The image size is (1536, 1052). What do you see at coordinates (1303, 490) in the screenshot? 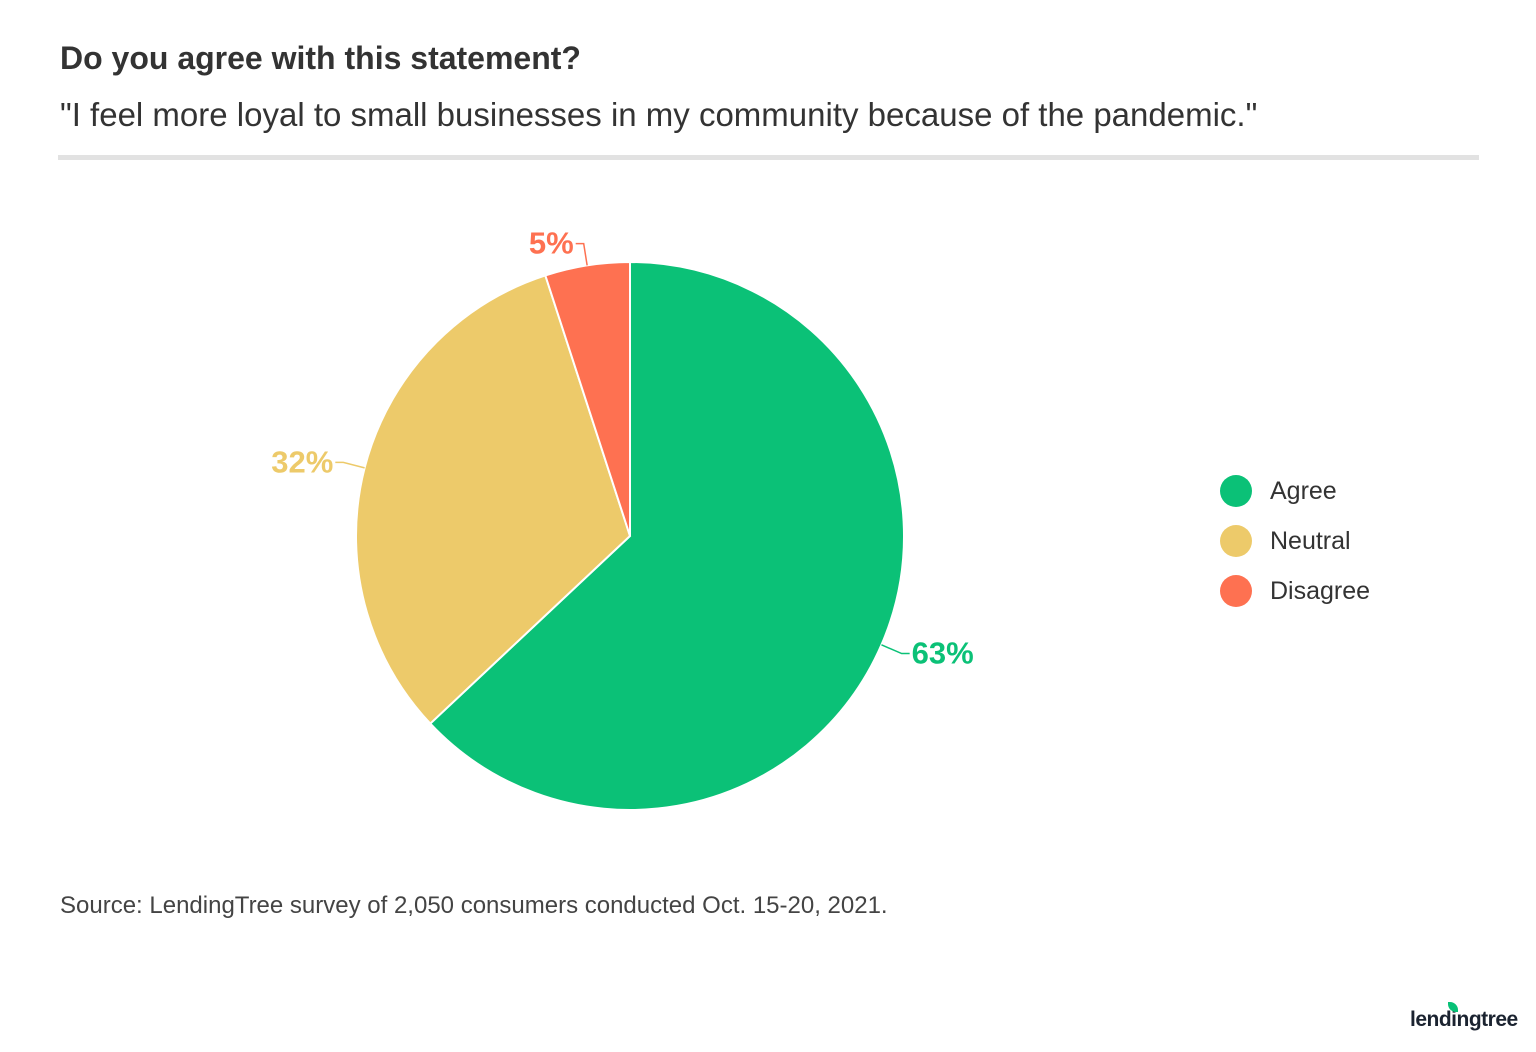
I see `legend-label: Agree` at bounding box center [1303, 490].